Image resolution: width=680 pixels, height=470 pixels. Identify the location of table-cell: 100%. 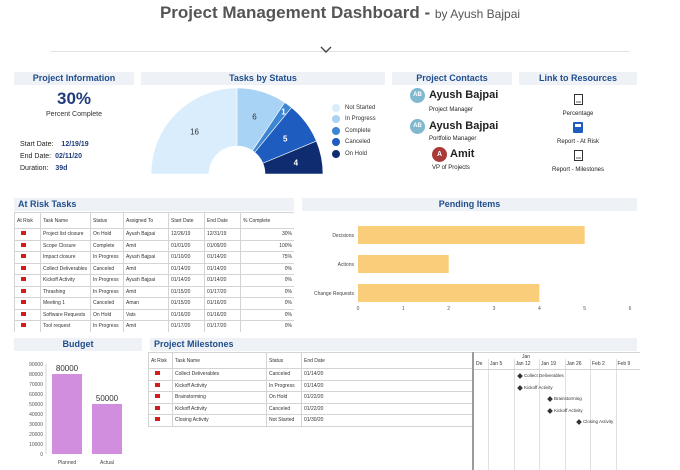
(267, 245).